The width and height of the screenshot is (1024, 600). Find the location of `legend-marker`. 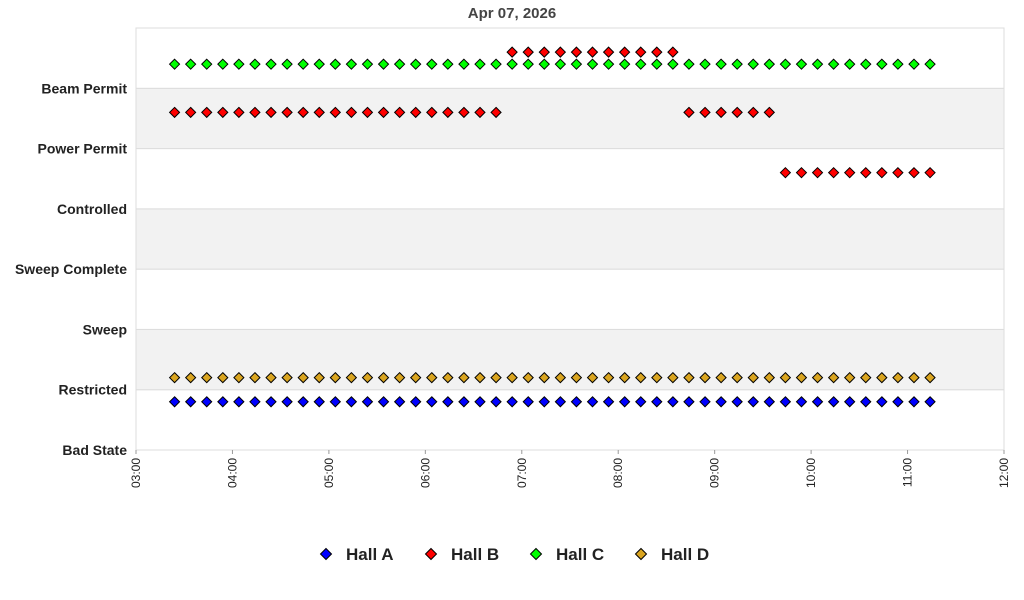

legend-marker is located at coordinates (431, 554).